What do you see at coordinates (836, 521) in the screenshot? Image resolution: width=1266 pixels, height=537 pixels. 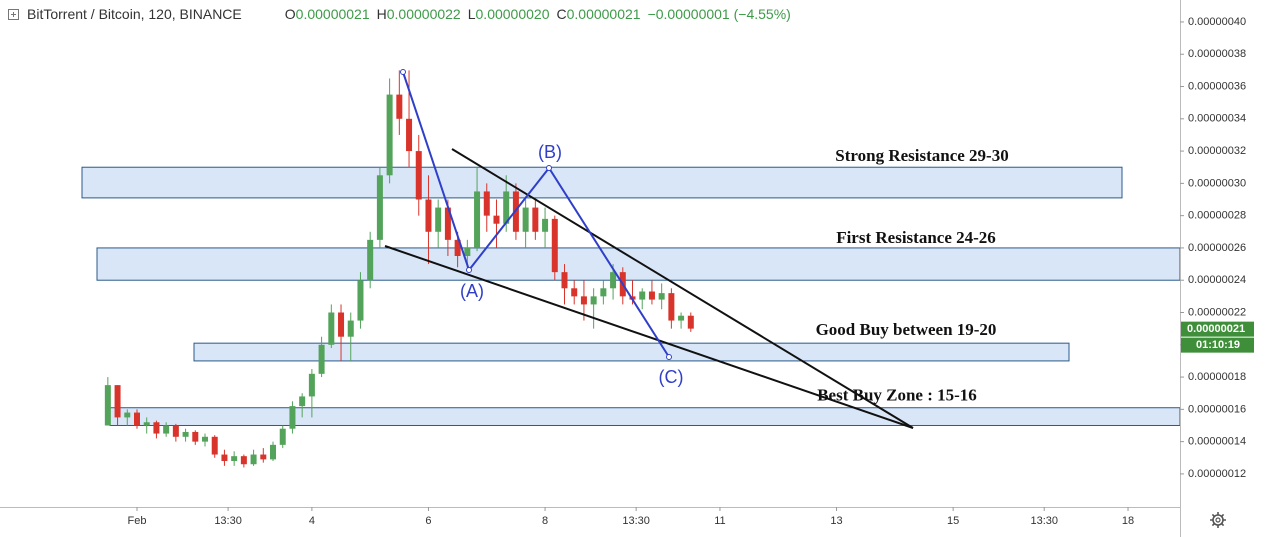 I see `x-tick-label: 13` at bounding box center [836, 521].